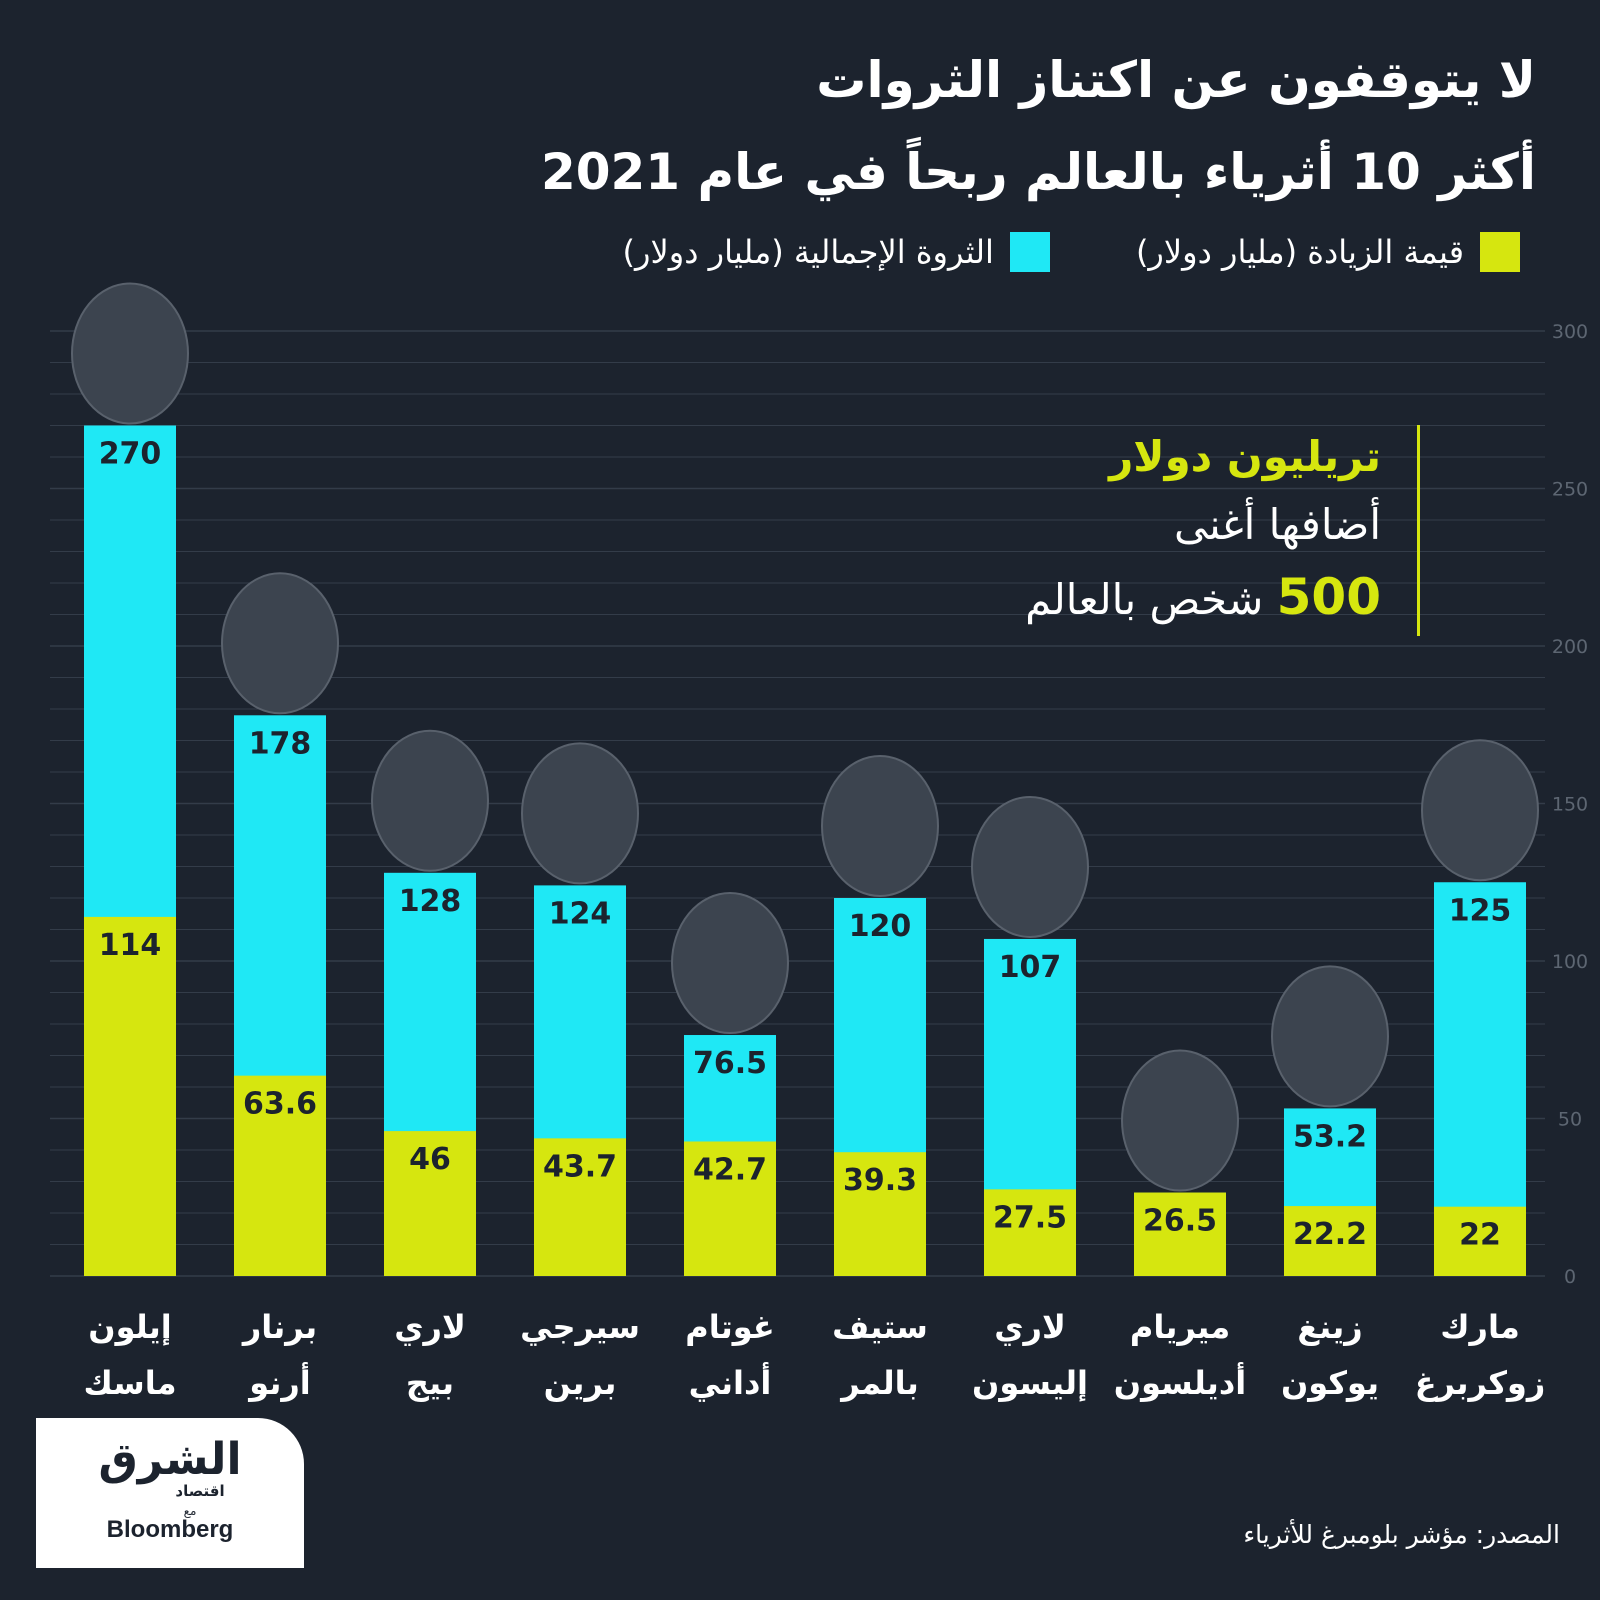 This screenshot has width=1600, height=1600. What do you see at coordinates (280, 743) in the screenshot?
I see `data-label-total: 178` at bounding box center [280, 743].